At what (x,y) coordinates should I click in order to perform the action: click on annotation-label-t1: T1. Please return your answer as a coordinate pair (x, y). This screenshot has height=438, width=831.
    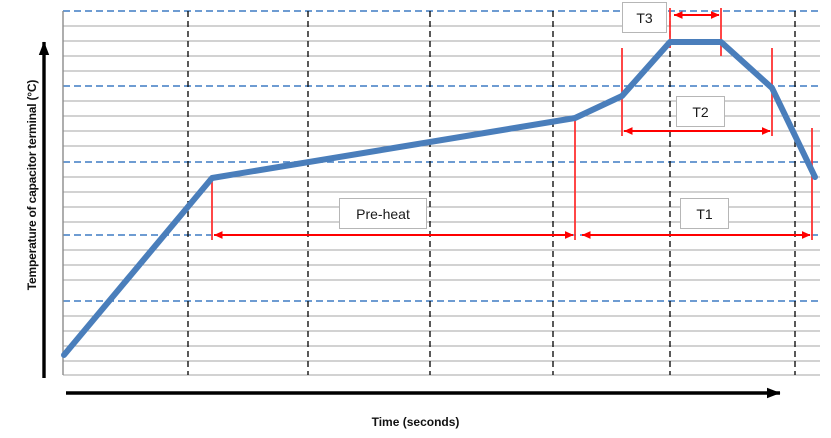
    Looking at the image, I should click on (704, 213).